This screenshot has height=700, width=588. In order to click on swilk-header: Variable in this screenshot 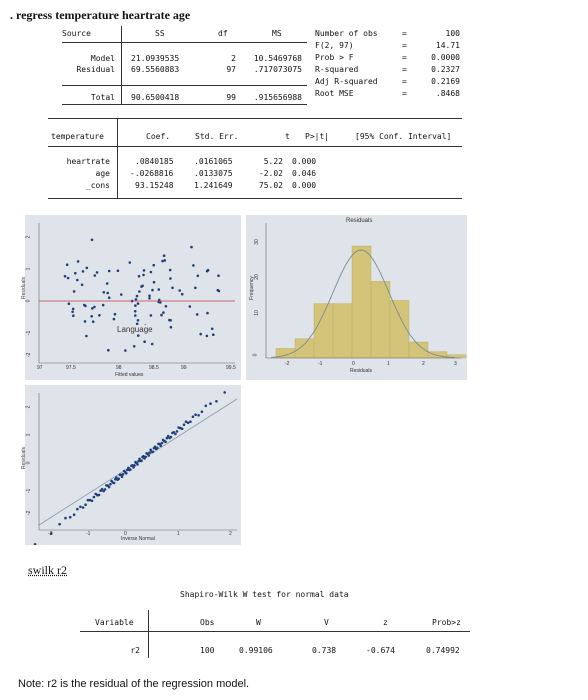, I will do `click(114, 622)`.